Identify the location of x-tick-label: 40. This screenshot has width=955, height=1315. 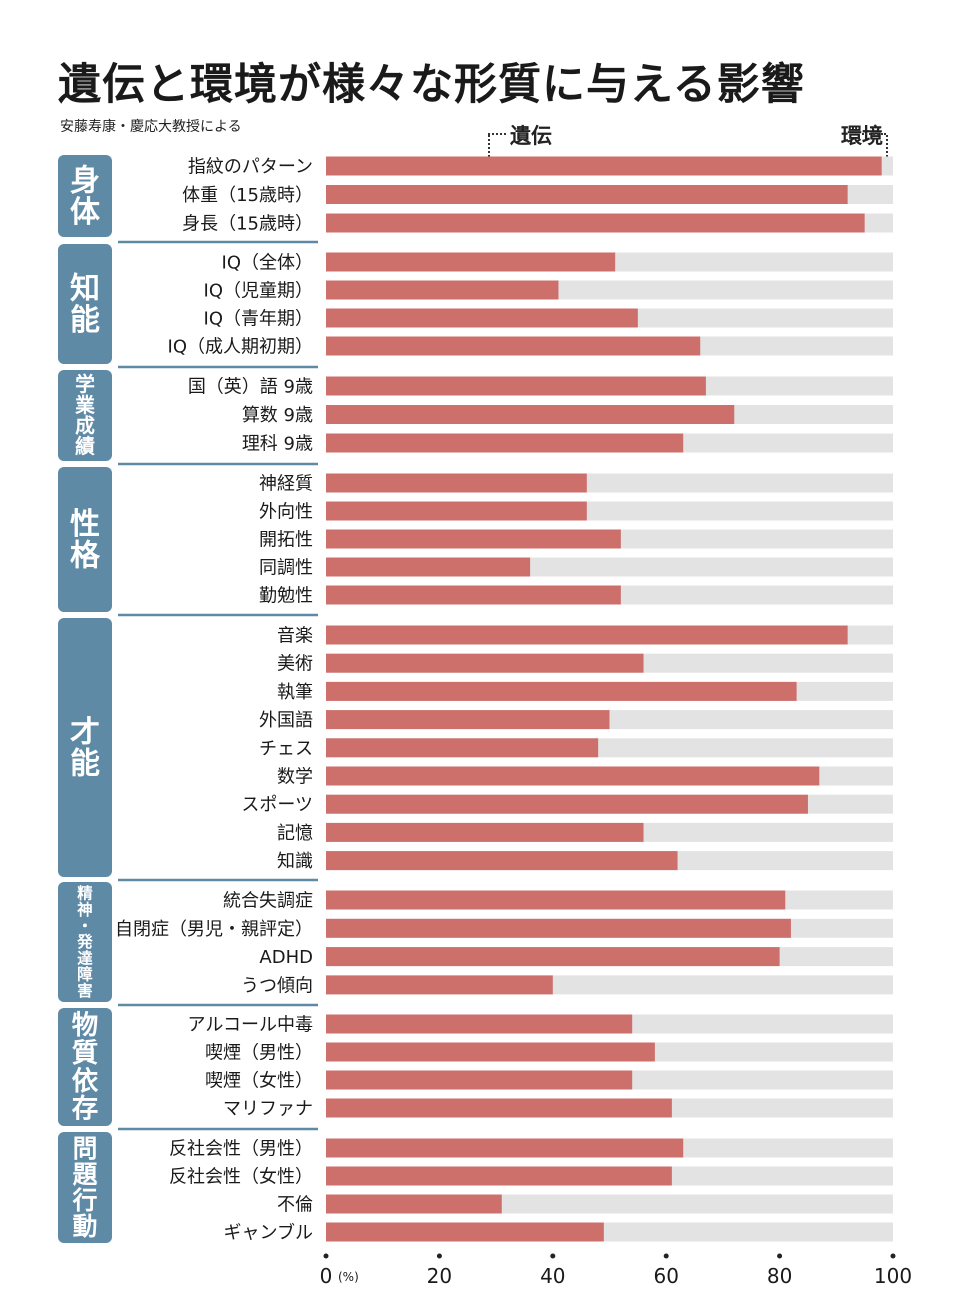
(552, 1276).